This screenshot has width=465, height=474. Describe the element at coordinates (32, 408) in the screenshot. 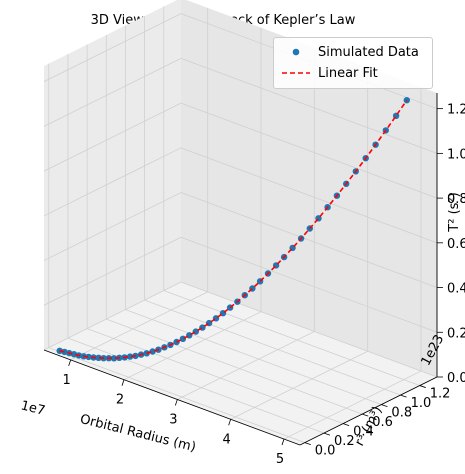

I see `x-offset-text: 1e7` at that location.